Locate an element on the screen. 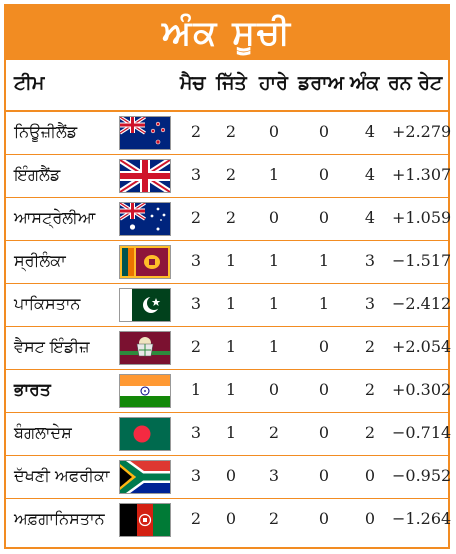 The image size is (456, 554). header-lost: ਹਾਰੇ is located at coordinates (273, 83).